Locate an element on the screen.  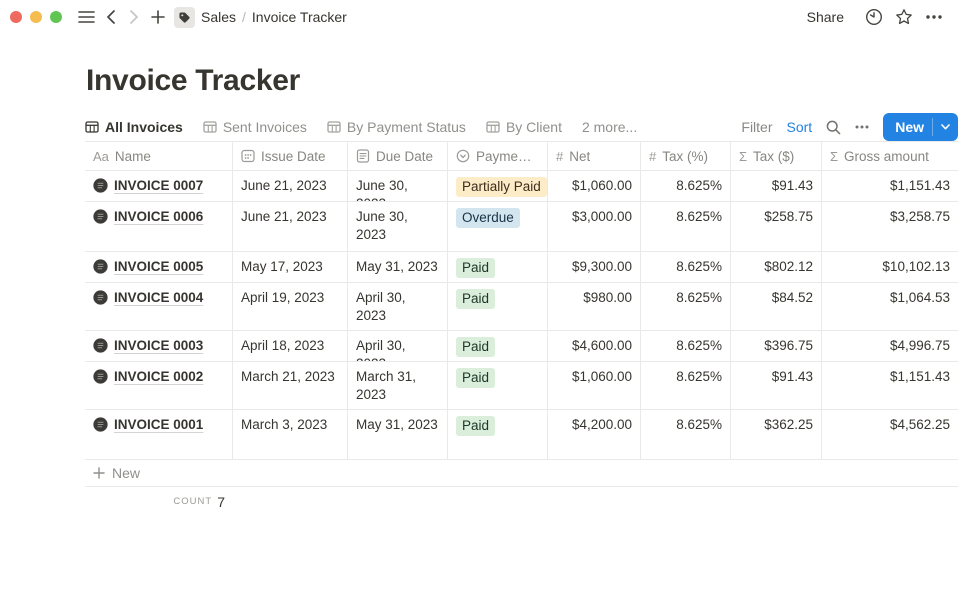
invoice-page-link: INVOICE 0007 is located at coordinates (159, 185).